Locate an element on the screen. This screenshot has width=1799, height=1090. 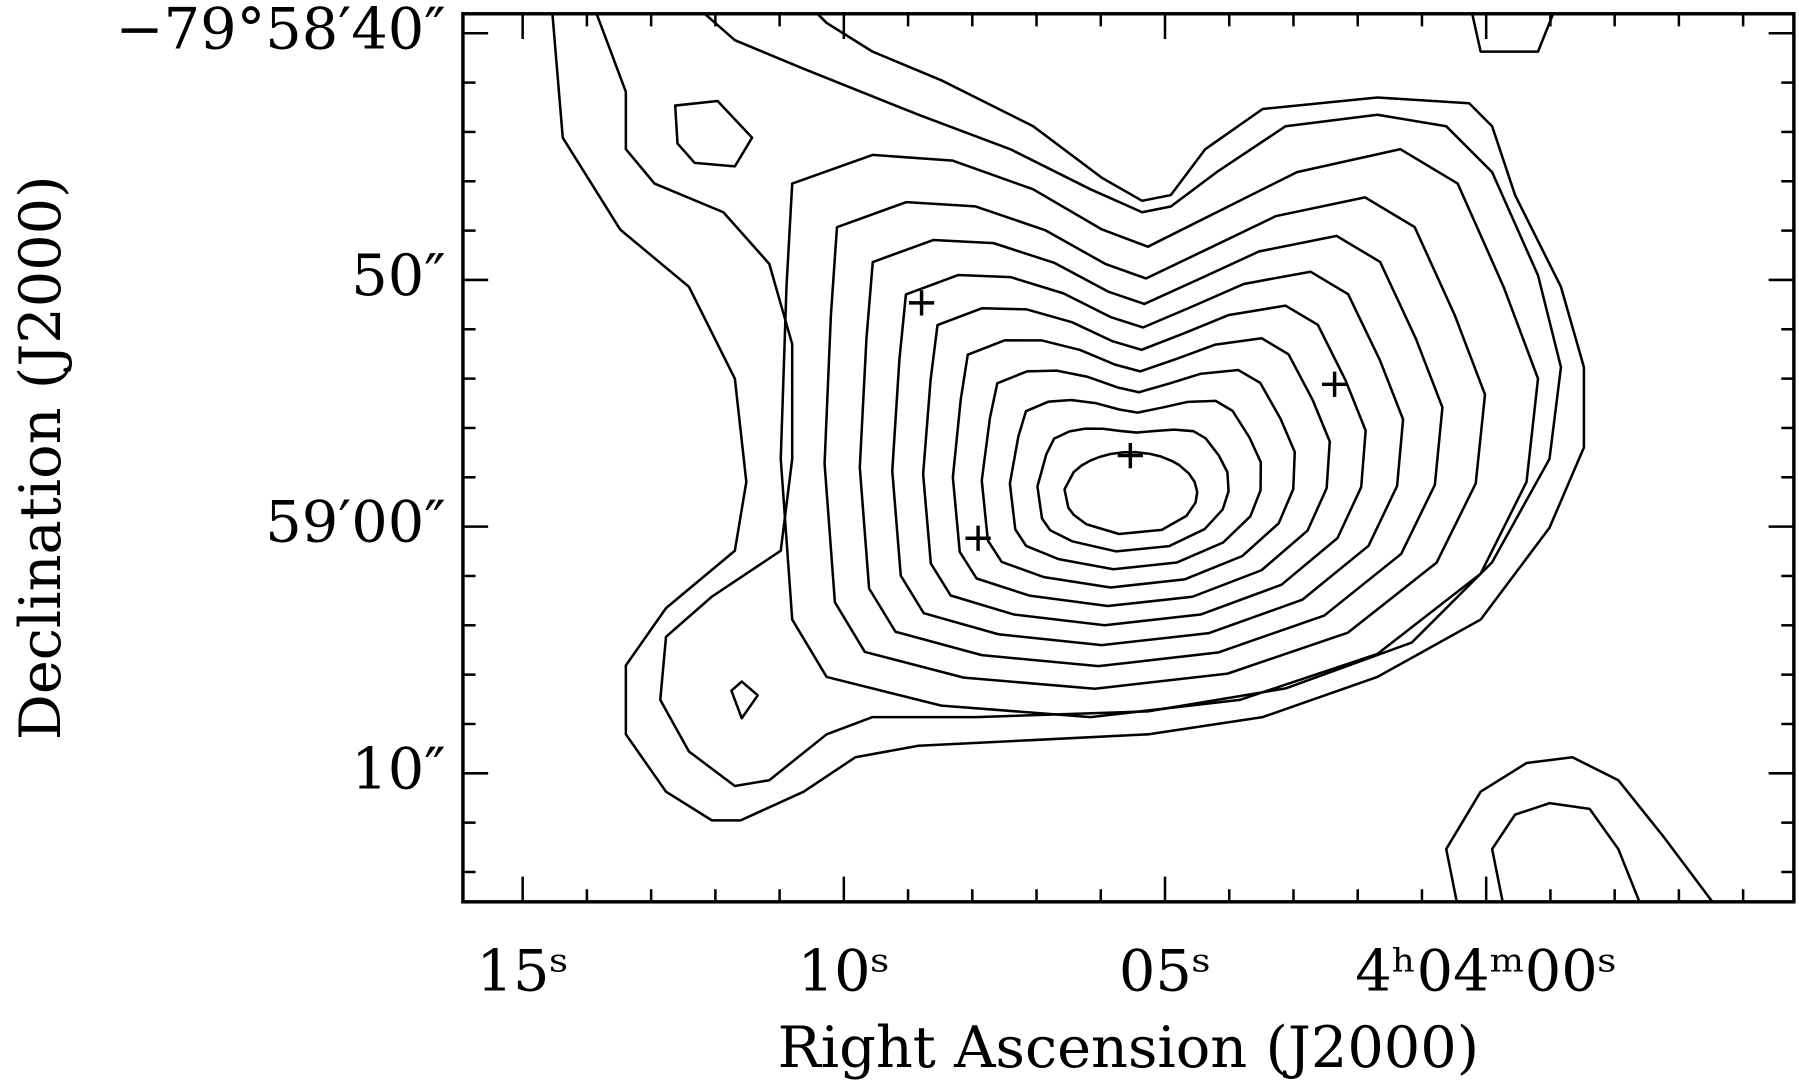
x-tick-label: 10ˢ is located at coordinates (844, 970).